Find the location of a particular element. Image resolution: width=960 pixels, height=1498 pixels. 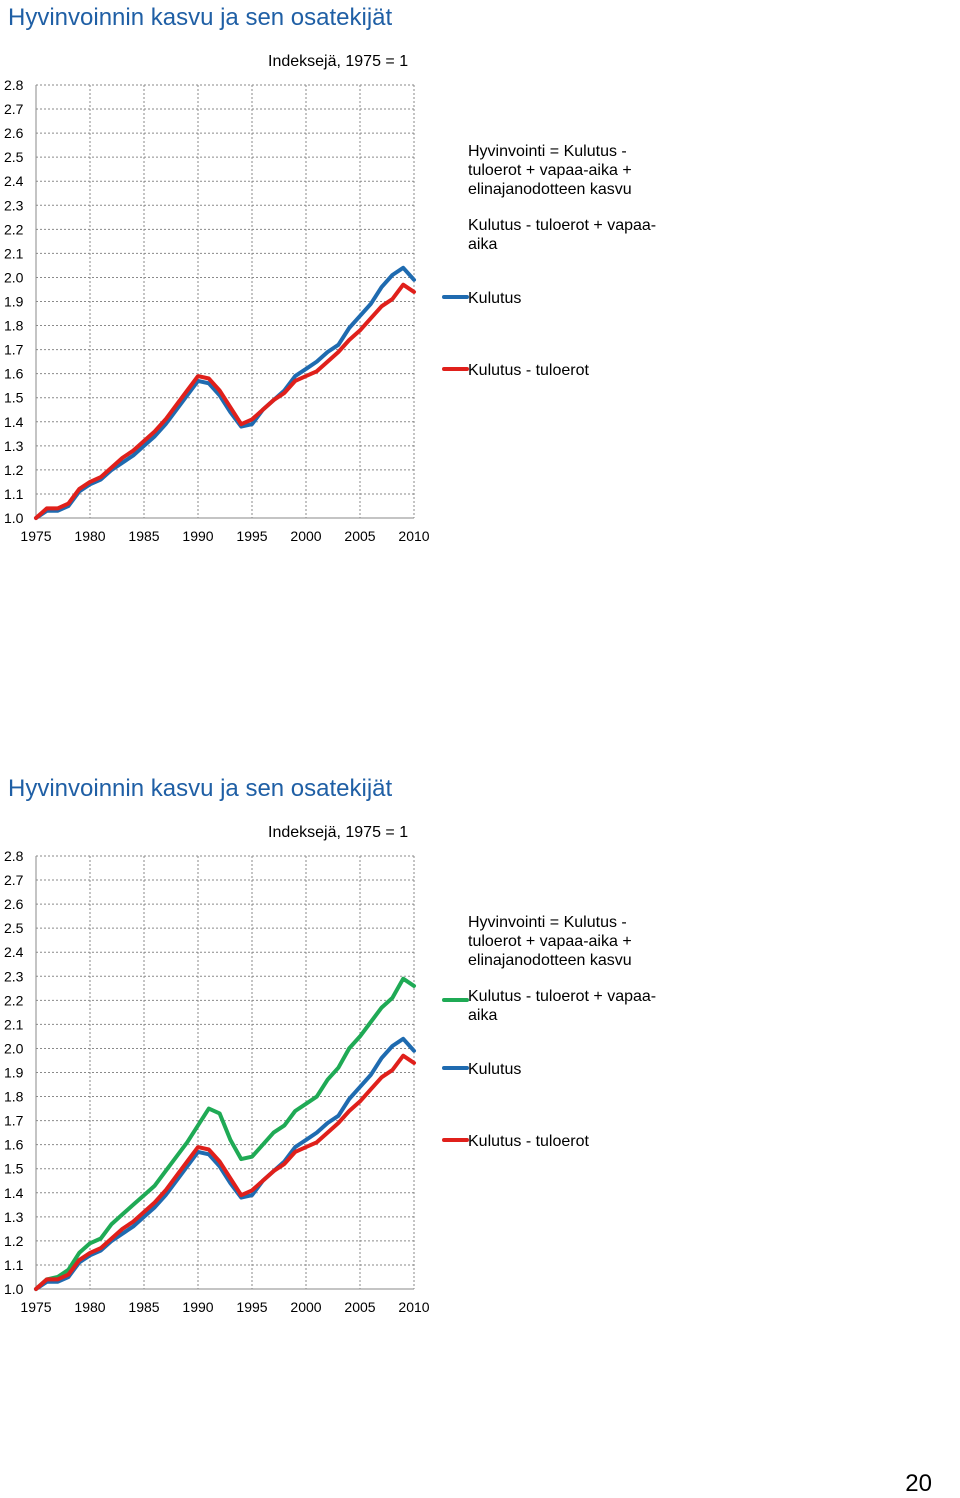

page-number: 20 is located at coordinates (918, 1483).